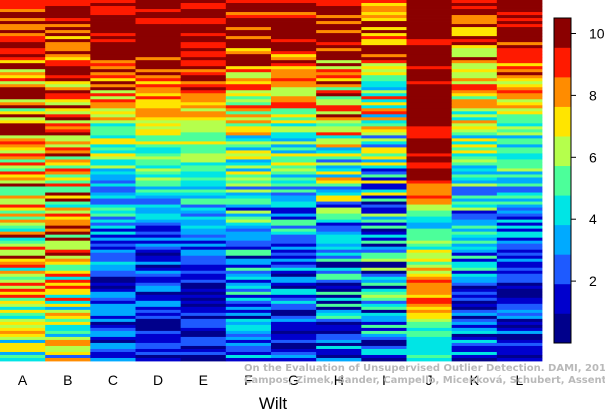 This screenshot has height=413, width=605. I want to click on colorbar-segment, so click(562, 210).